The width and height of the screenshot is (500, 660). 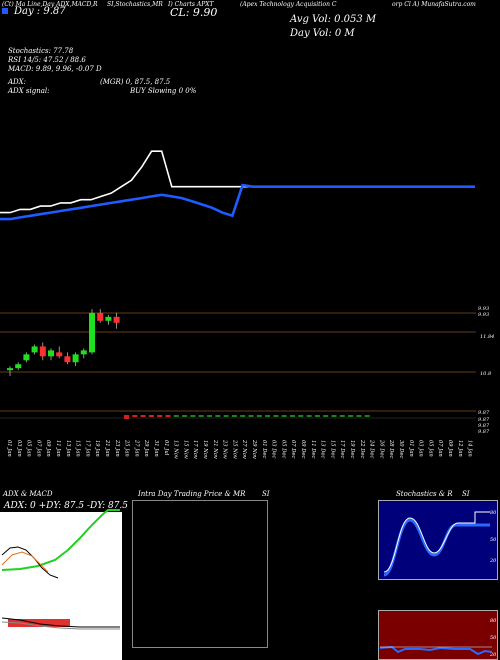 I want to click on date-label-13: 27 Jan, so click(x=136, y=448).